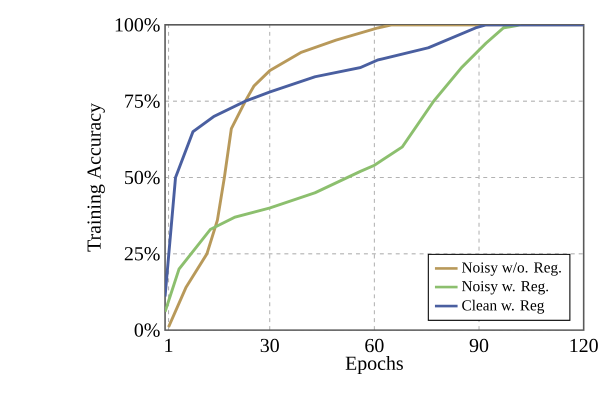 The height and width of the screenshot is (416, 603). I want to click on legend-label: Noisy w. Reg., so click(505, 288).